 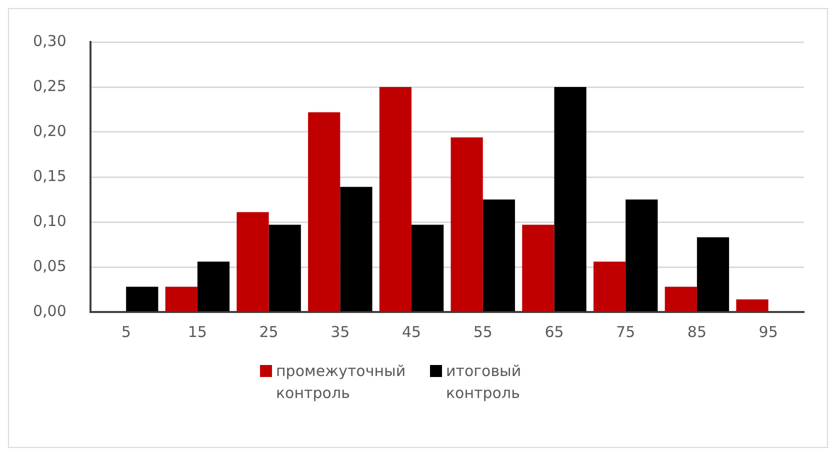 What do you see at coordinates (268, 331) in the screenshot?
I see `x-tick-label: 25` at bounding box center [268, 331].